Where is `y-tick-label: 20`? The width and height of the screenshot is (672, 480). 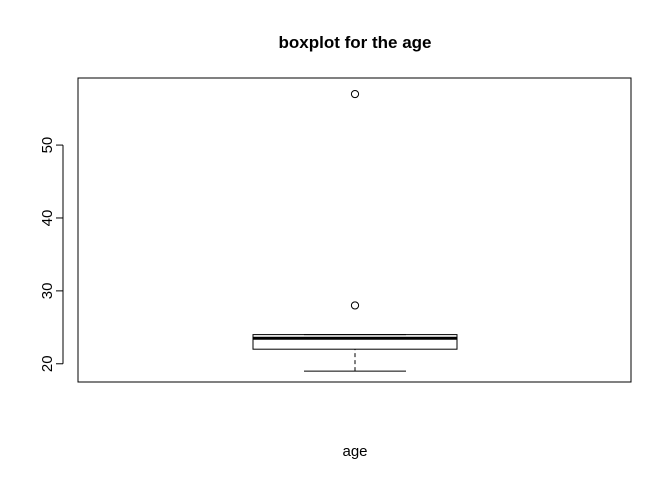 y-tick-label: 20 is located at coordinates (47, 363).